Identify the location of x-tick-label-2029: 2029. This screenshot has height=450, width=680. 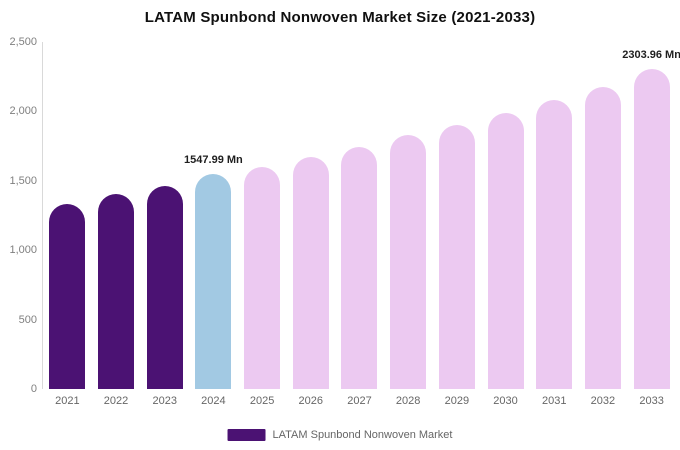
(457, 401).